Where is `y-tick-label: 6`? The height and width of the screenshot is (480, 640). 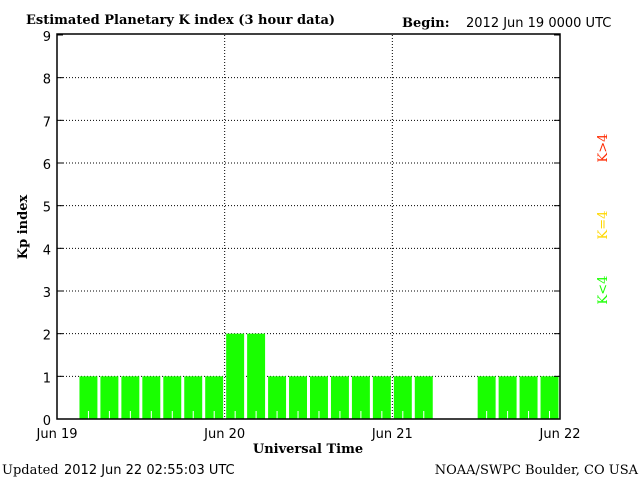
y-tick-label: 6 is located at coordinates (47, 165).